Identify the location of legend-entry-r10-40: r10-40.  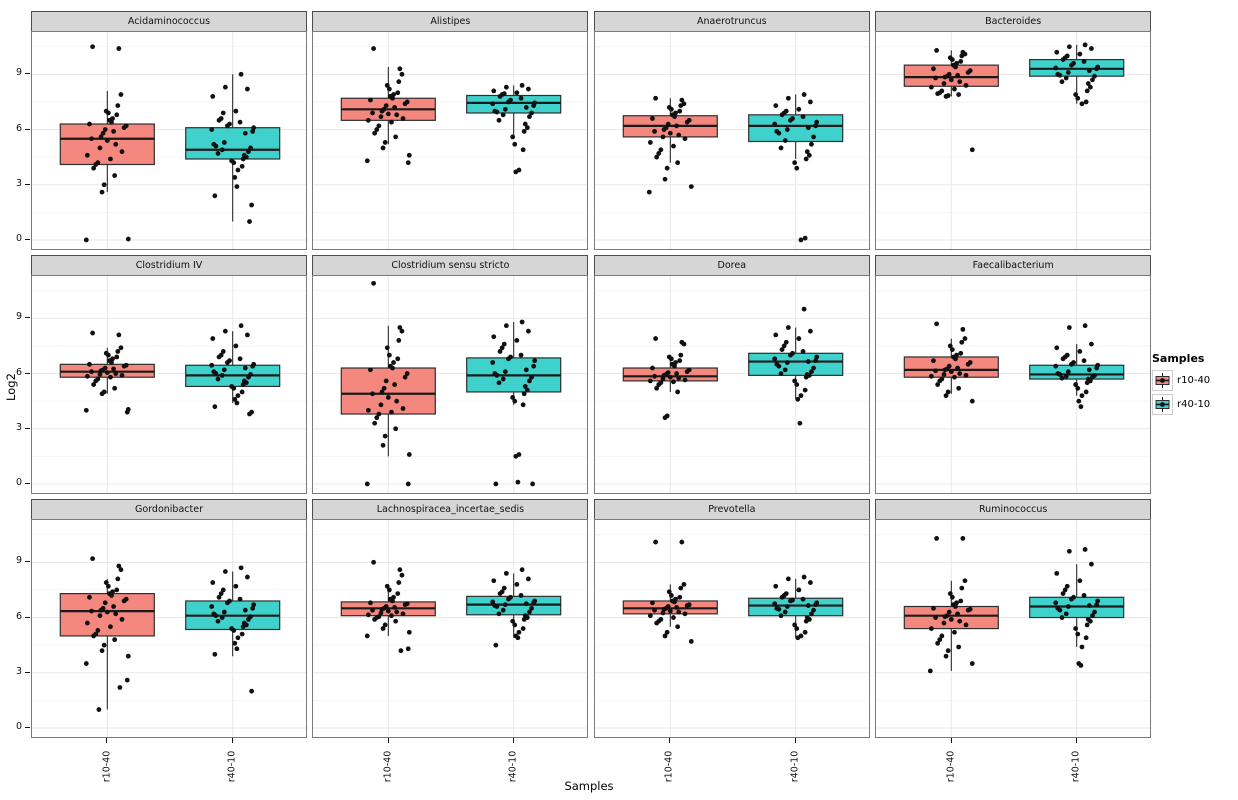
(1194, 380).